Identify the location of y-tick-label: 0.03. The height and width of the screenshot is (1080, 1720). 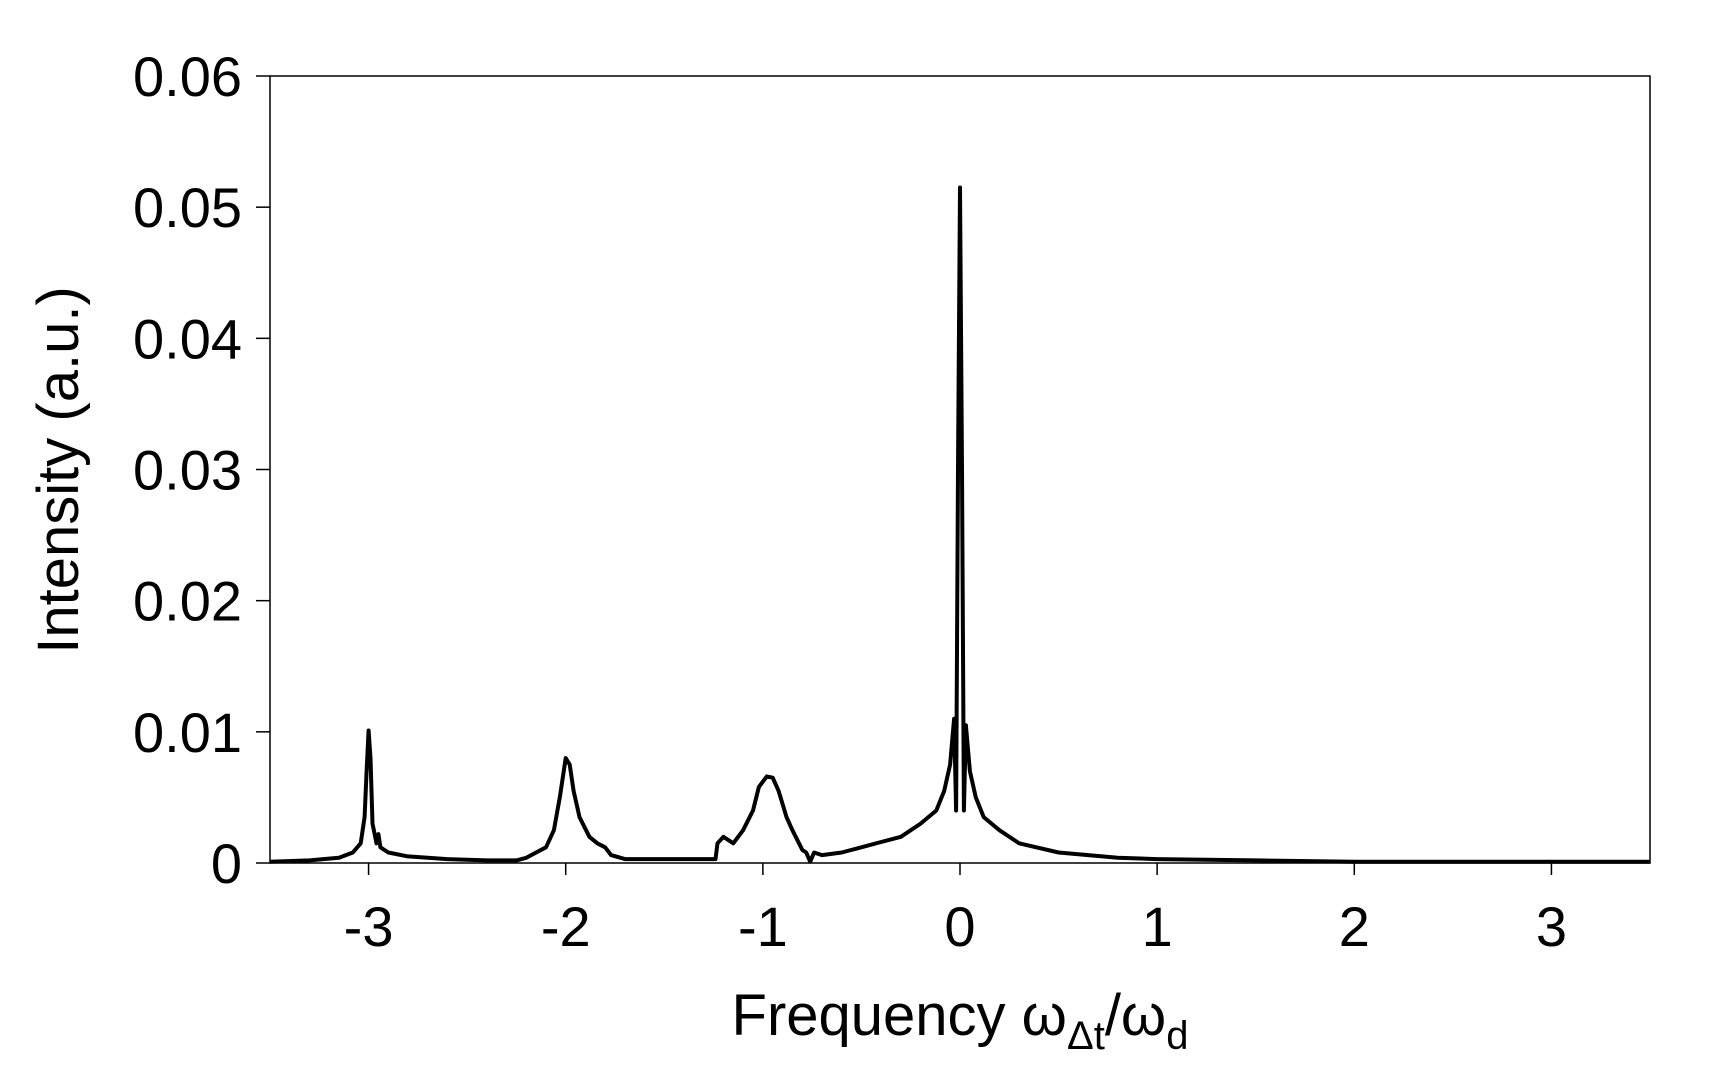
(187, 470).